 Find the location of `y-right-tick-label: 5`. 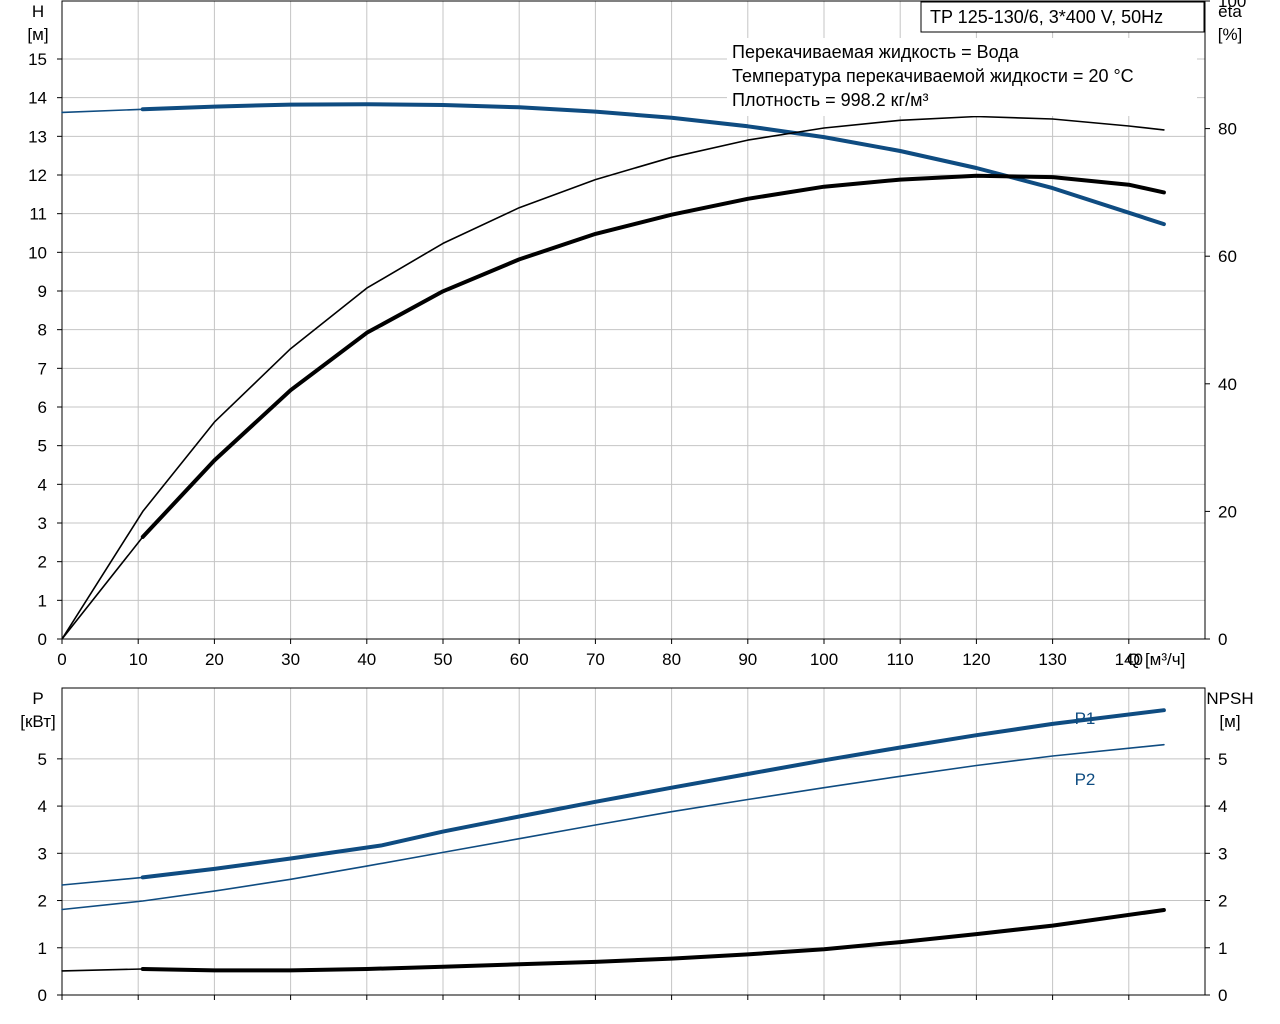

y-right-tick-label: 5 is located at coordinates (1222, 759).